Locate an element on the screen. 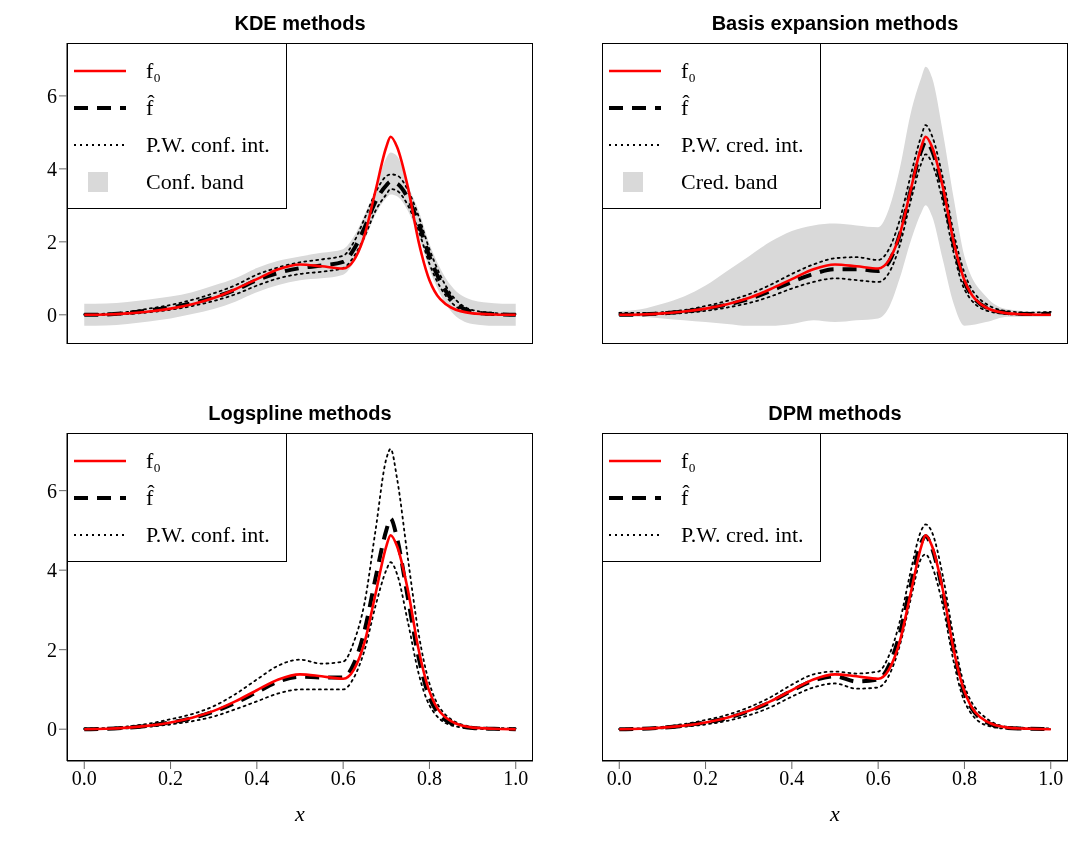  chart-title: KDE methods is located at coordinates (300, 23).